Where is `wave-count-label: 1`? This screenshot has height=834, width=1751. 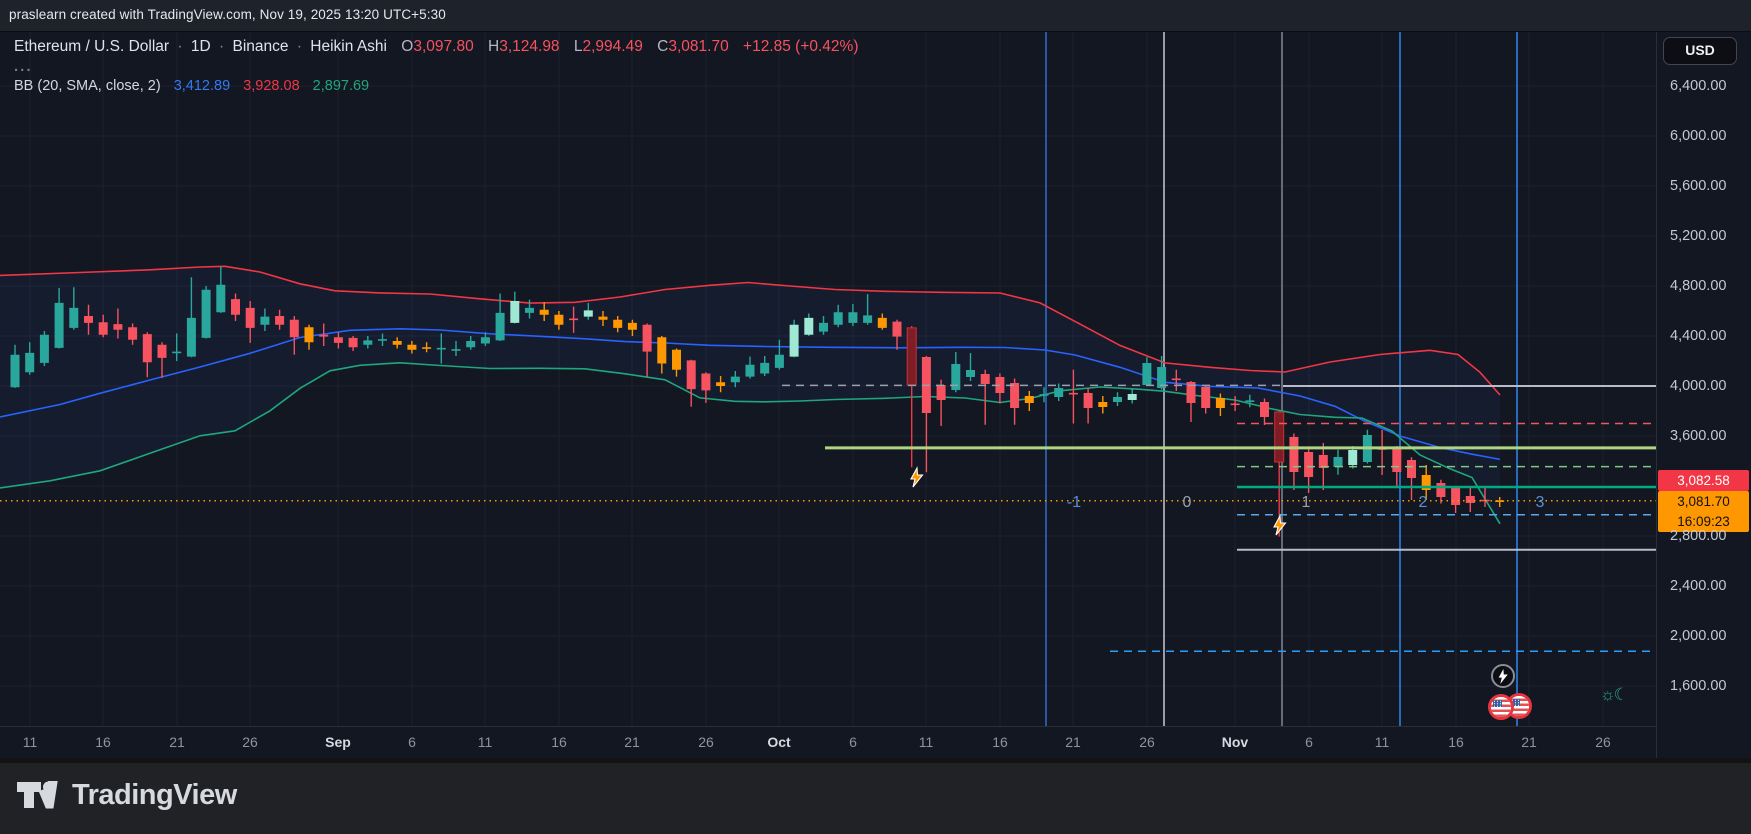 wave-count-label: 1 is located at coordinates (1306, 502).